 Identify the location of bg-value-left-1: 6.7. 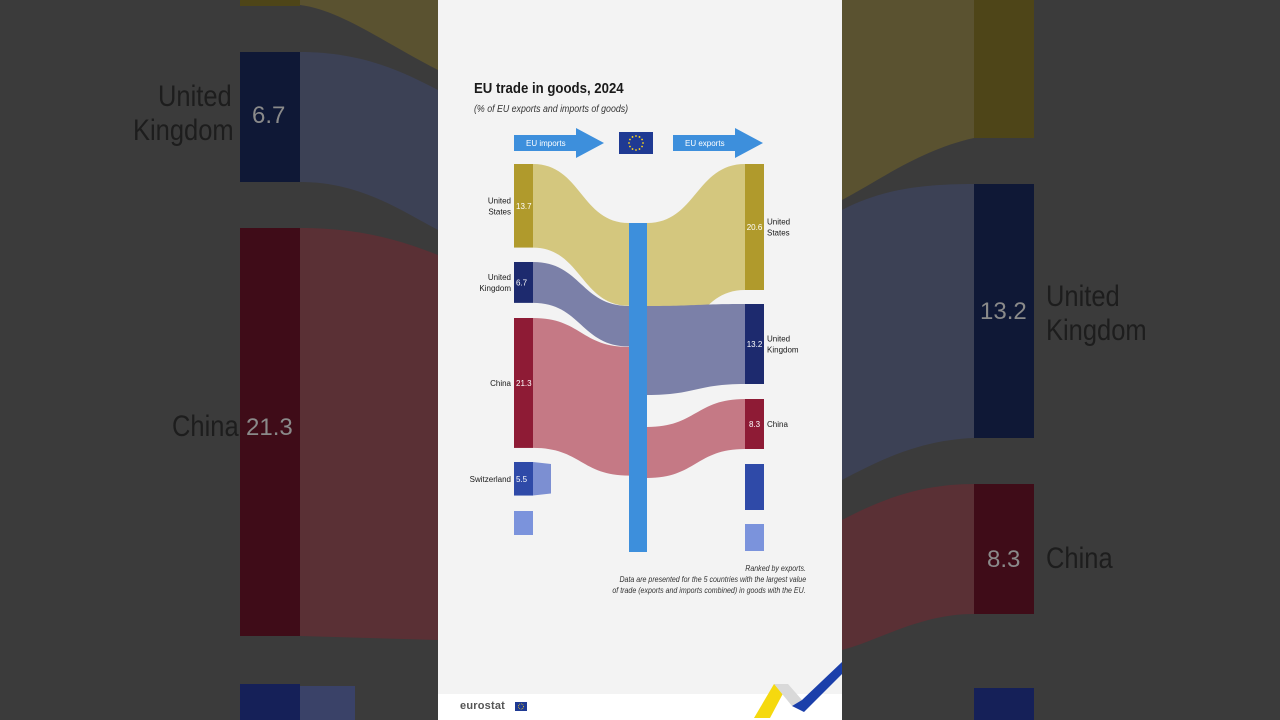
(269, 115).